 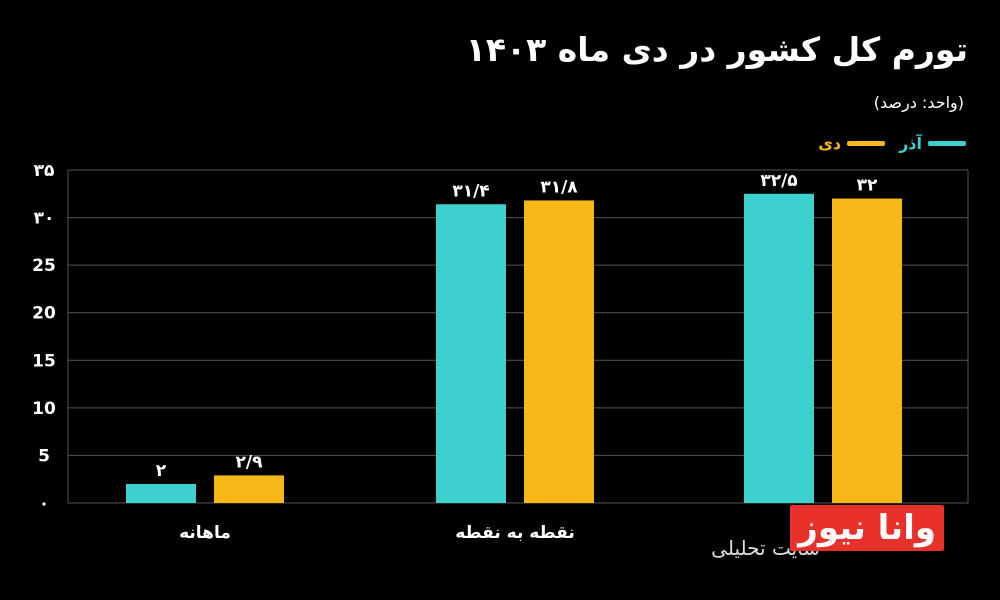 What do you see at coordinates (947, 143) in the screenshot?
I see `legend-swatch-azar` at bounding box center [947, 143].